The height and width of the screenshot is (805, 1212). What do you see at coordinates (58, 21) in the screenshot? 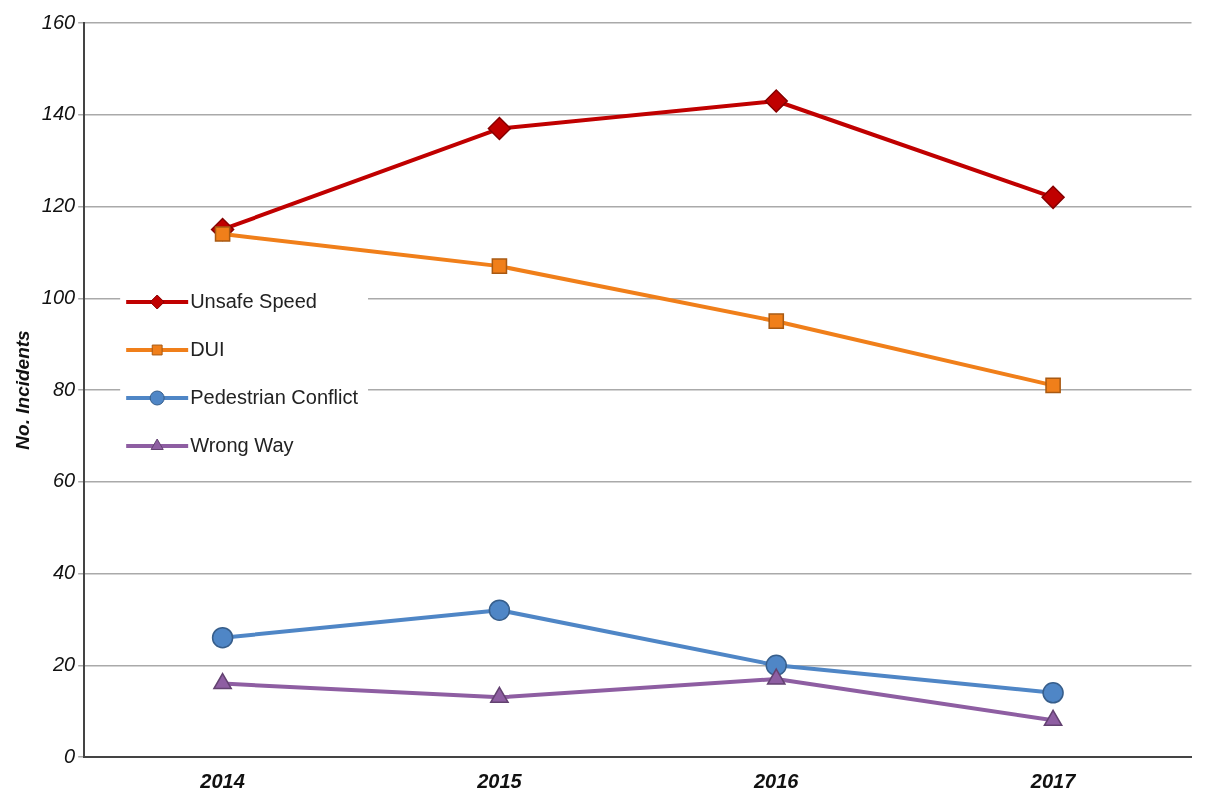
I see `y-tick-label: 160` at bounding box center [58, 21].